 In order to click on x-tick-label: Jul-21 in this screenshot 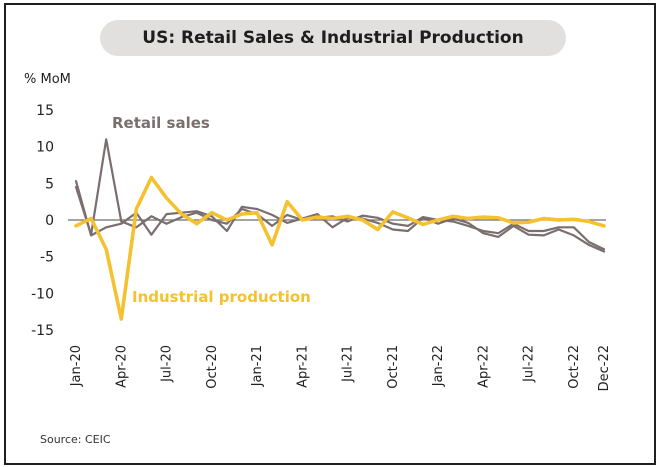, I will do `click(348, 364)`.